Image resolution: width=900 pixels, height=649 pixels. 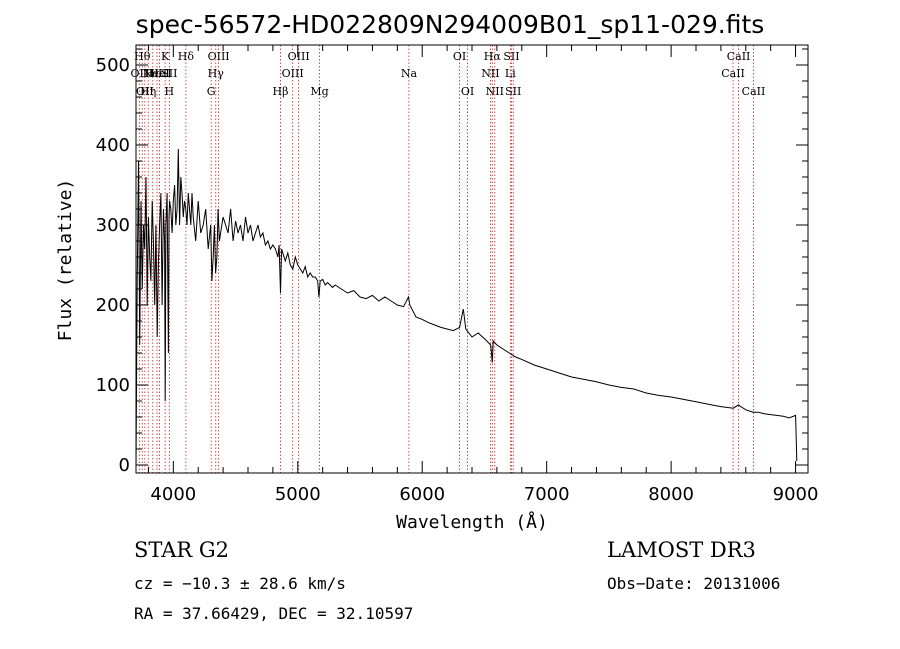 I want to click on y-tick-label: 300, so click(x=113, y=225).